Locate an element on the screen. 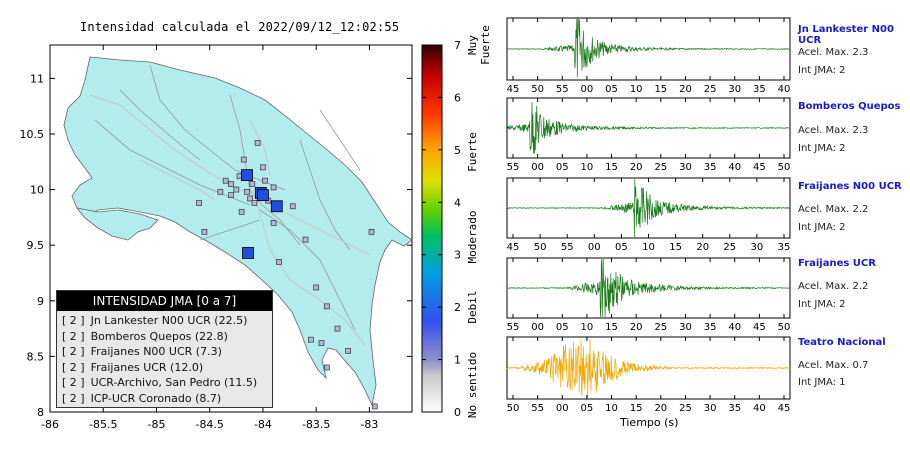 Image resolution: width=910 pixels, height=460 pixels. trace-2-title: Bomberos Quepos is located at coordinates (849, 106).